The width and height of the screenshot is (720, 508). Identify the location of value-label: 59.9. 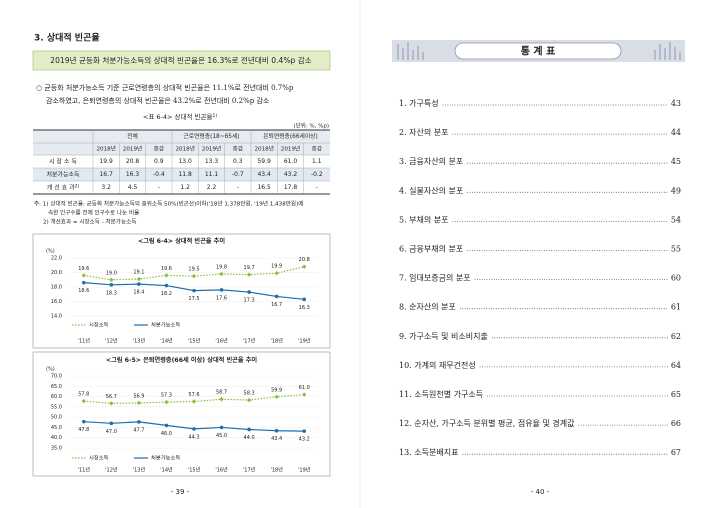
(276, 390).